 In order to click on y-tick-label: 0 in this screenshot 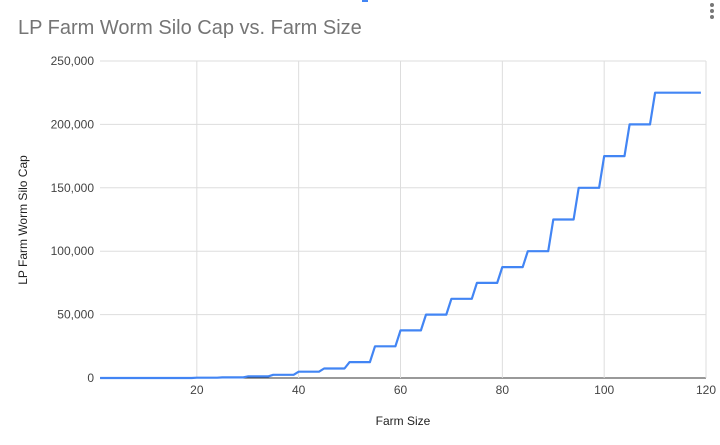, I will do `click(90, 378)`.